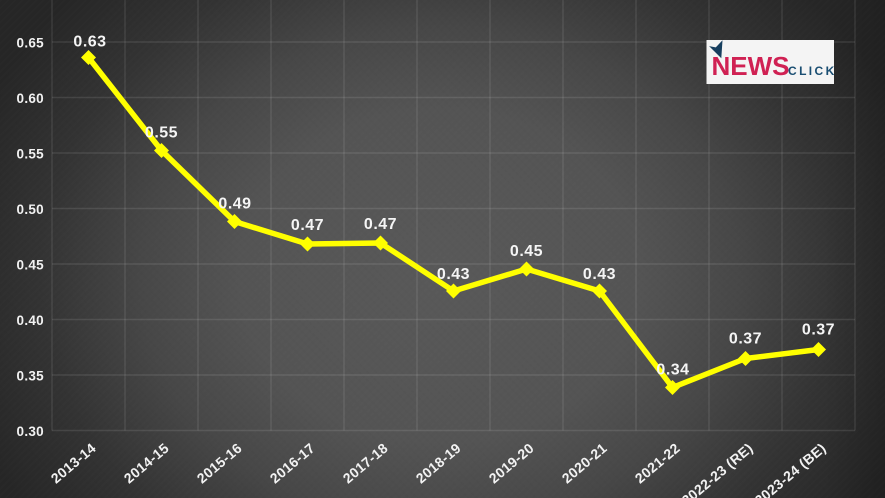  I want to click on svg-text: 2019-20, so click(511, 463).